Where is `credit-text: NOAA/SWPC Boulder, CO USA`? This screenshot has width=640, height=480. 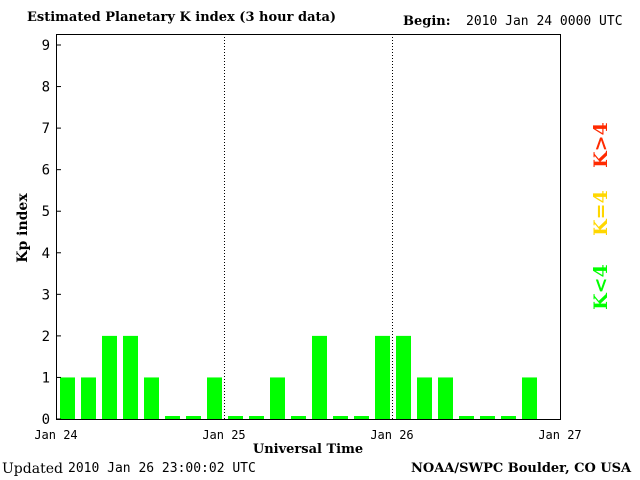
credit-text: NOAA/SWPC Boulder, CO USA is located at coordinates (521, 468).